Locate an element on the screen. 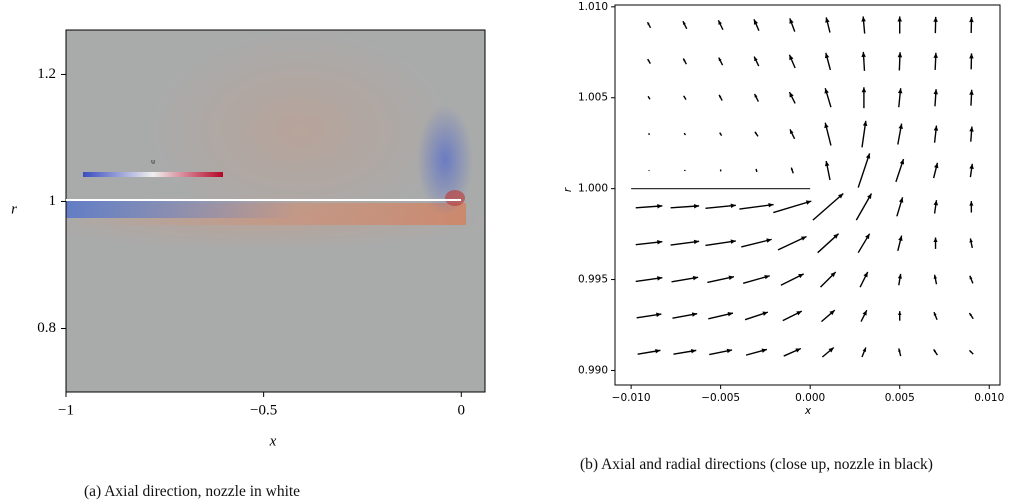  x-tick-label: 0 is located at coordinates (462, 410).